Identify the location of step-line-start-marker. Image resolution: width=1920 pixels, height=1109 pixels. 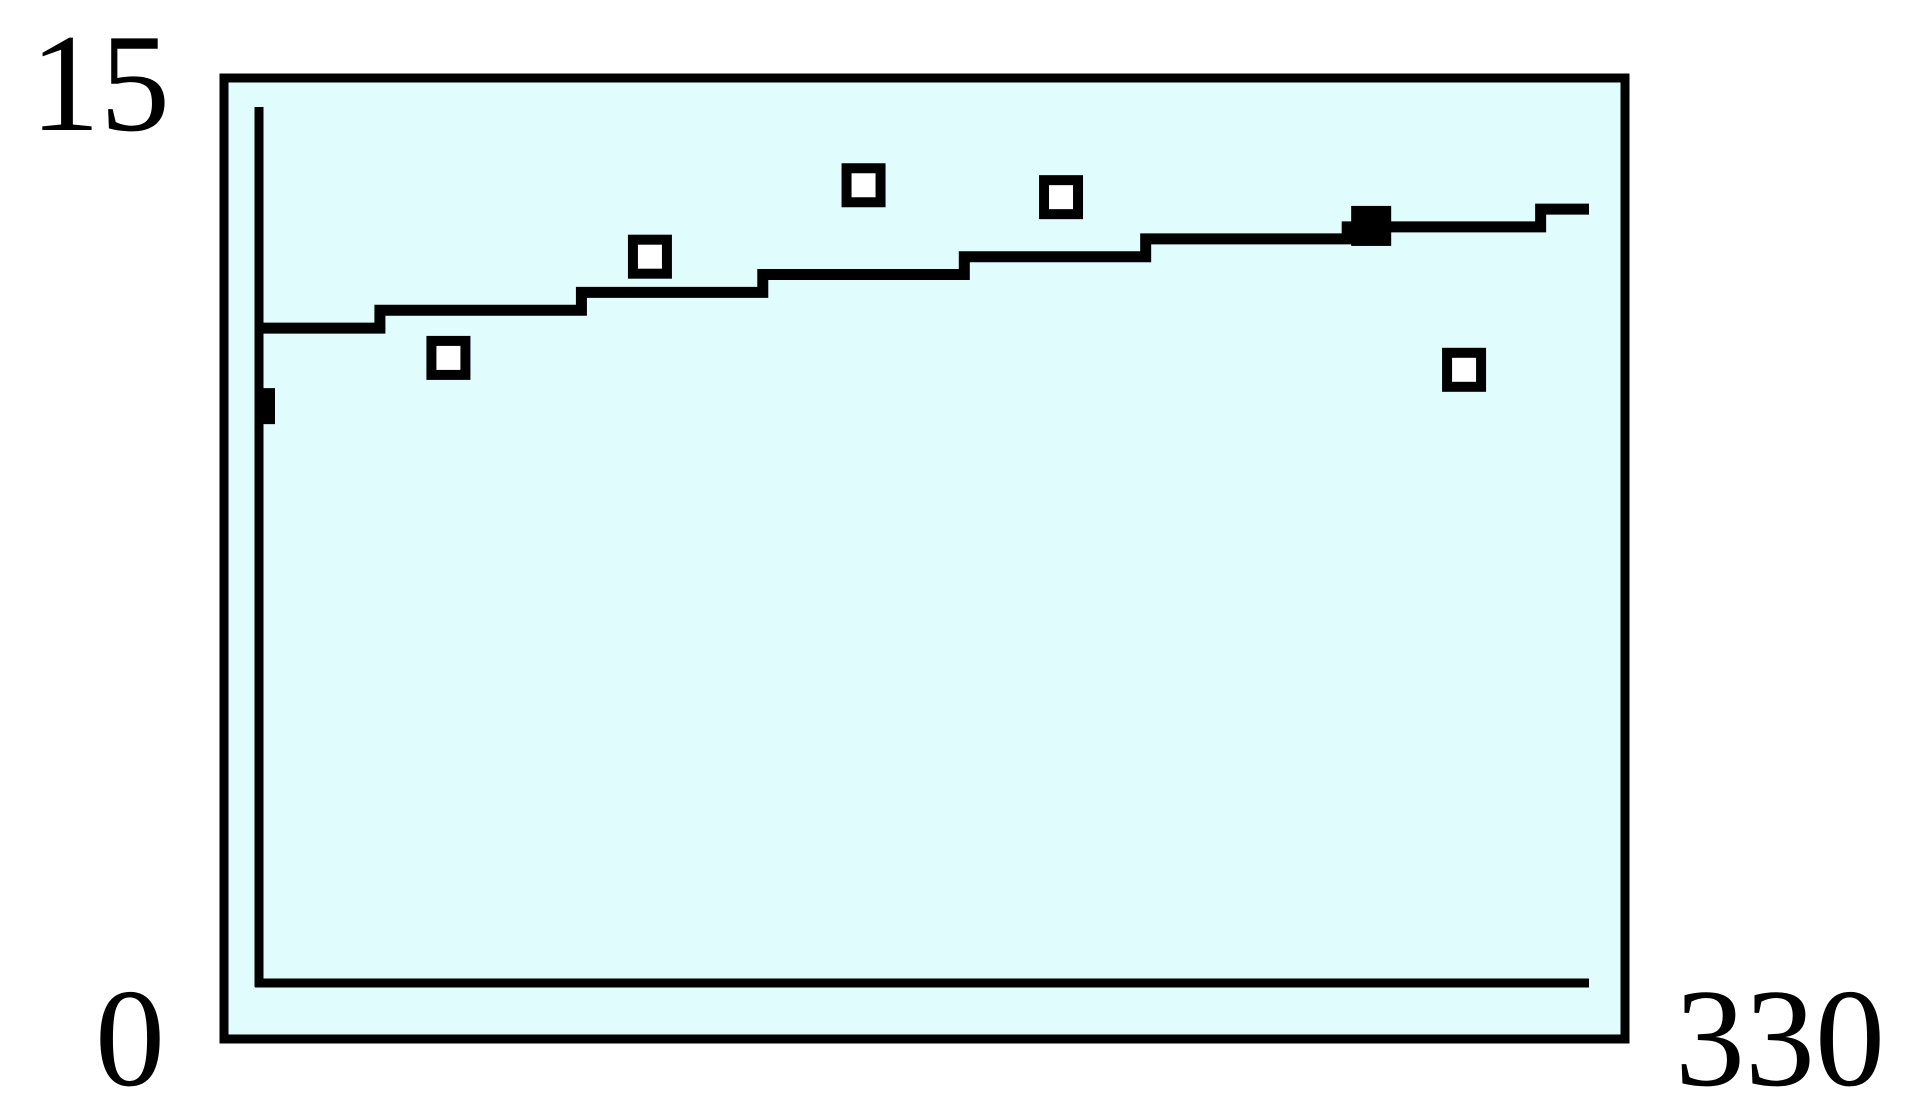
(268, 406).